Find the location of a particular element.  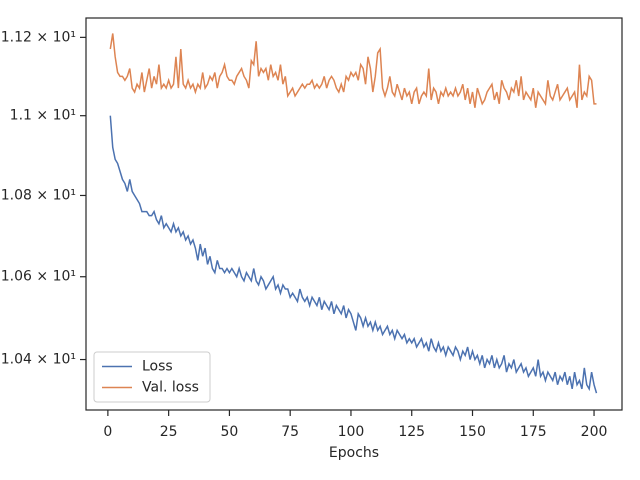

y-tick-label: 1.12 × 10¹ is located at coordinates (38, 37).